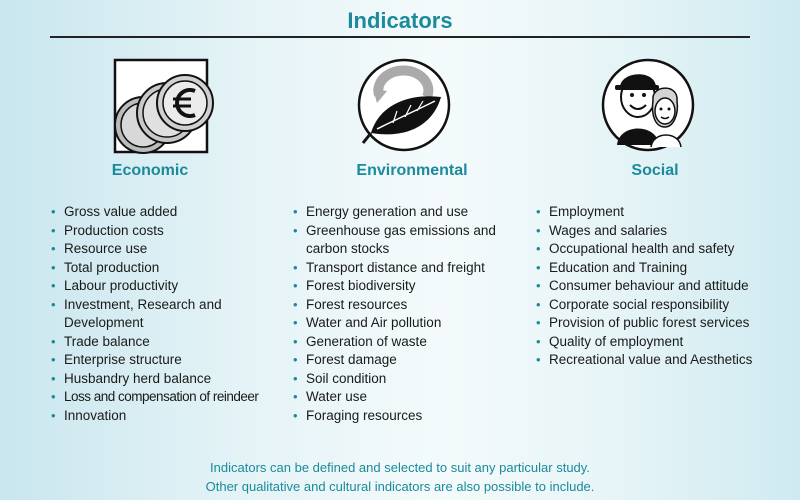 Image resolution: width=800 pixels, height=500 pixels. I want to click on list-item: Employment, so click(665, 212).